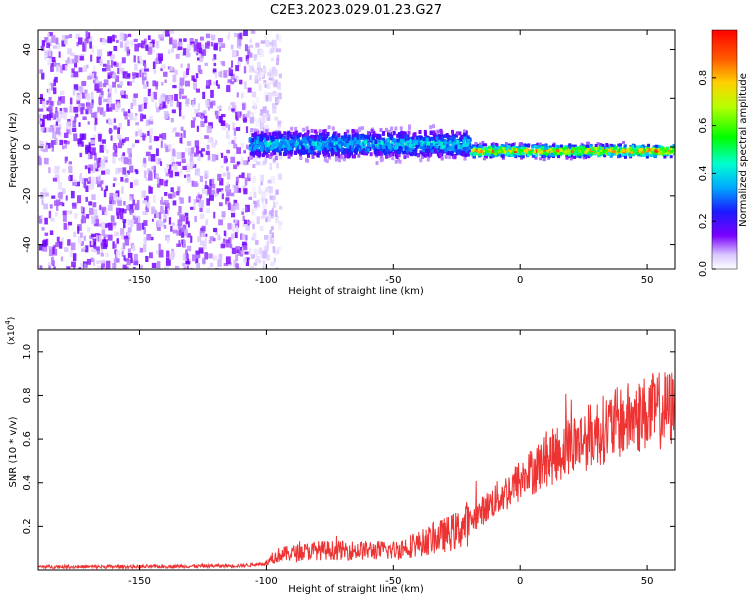  I want to click on colorbar-gradient, so click(724, 149).